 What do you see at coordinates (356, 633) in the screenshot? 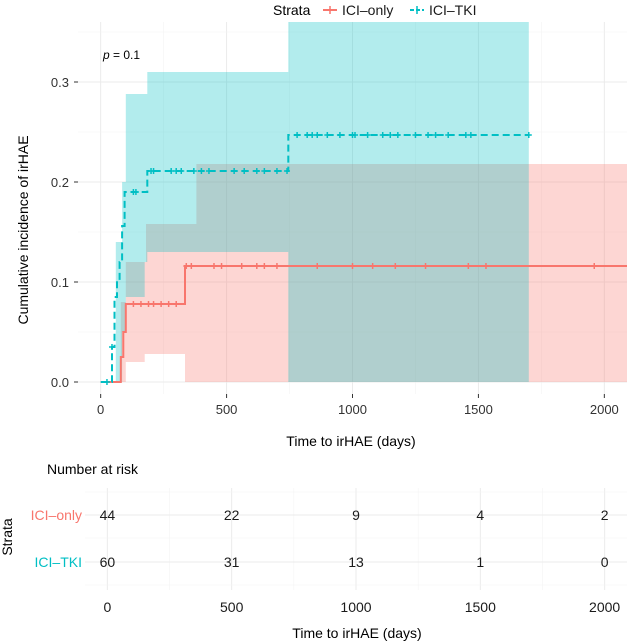
I see `risk-x-axis-label: Time to irHAE (days)` at bounding box center [356, 633].